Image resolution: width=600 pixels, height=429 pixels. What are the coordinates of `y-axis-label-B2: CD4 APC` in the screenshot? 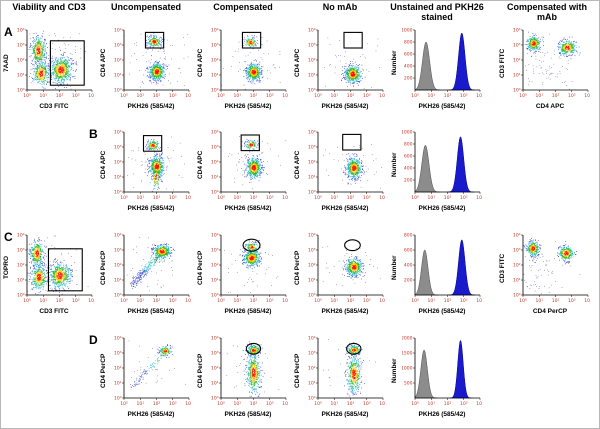 It's located at (103, 165).